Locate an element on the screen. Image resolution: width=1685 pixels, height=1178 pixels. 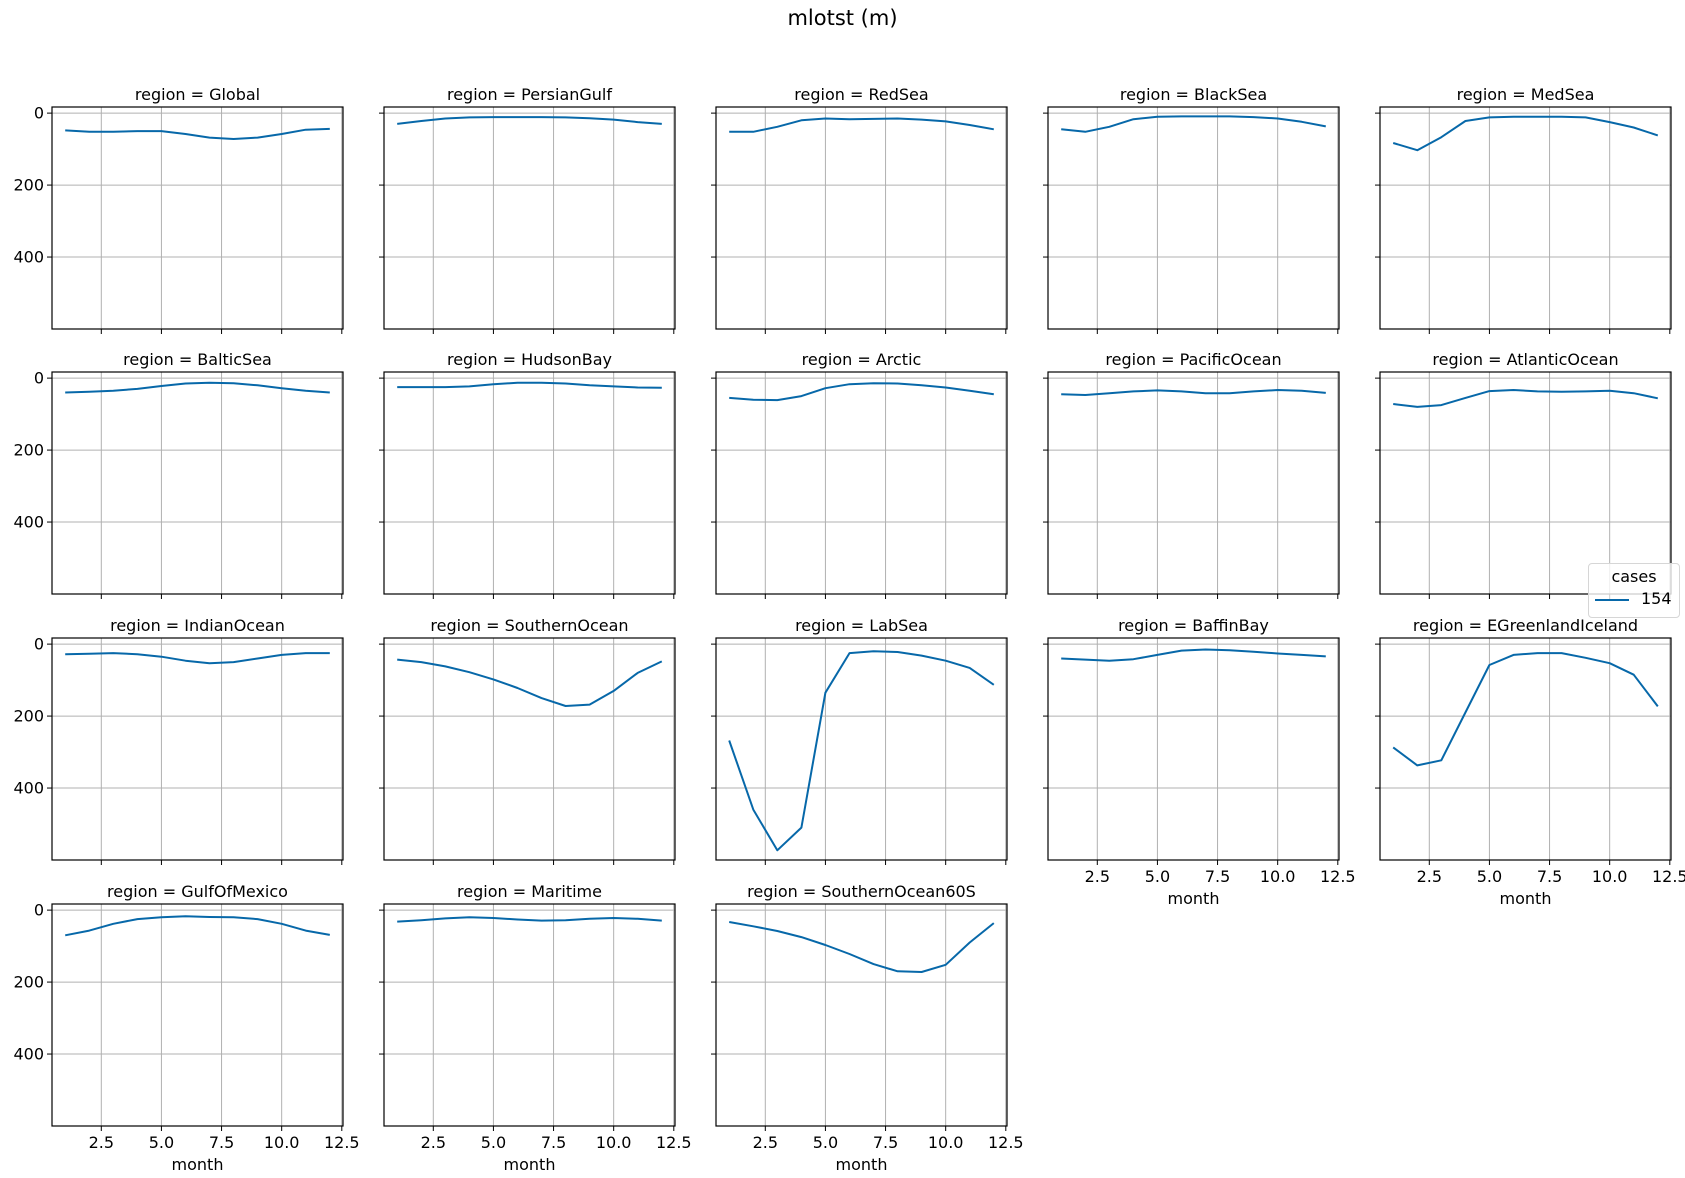
panel-title: region = Global is located at coordinates (197, 94).